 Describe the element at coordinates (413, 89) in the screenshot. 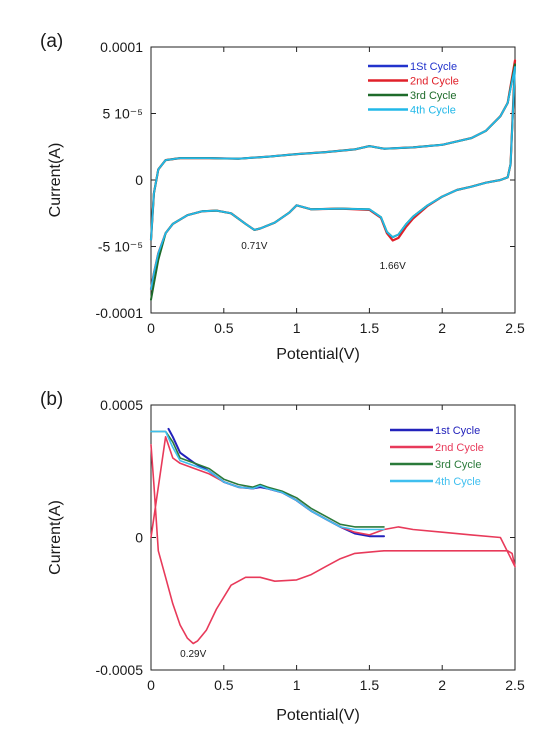

I see `legend: 1St Cycle 2nd Cycle 3rd Cycle 4th Cycle` at that location.